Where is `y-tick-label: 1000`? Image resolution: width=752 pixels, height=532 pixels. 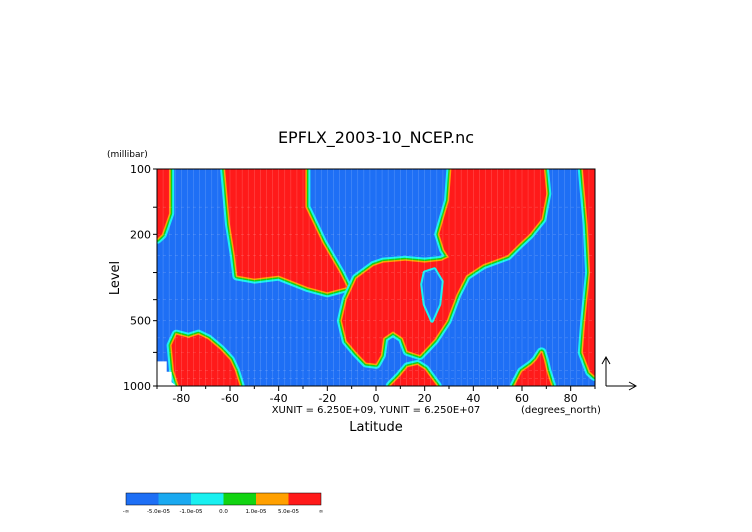 y-tick-label: 1000 is located at coordinates (137, 386).